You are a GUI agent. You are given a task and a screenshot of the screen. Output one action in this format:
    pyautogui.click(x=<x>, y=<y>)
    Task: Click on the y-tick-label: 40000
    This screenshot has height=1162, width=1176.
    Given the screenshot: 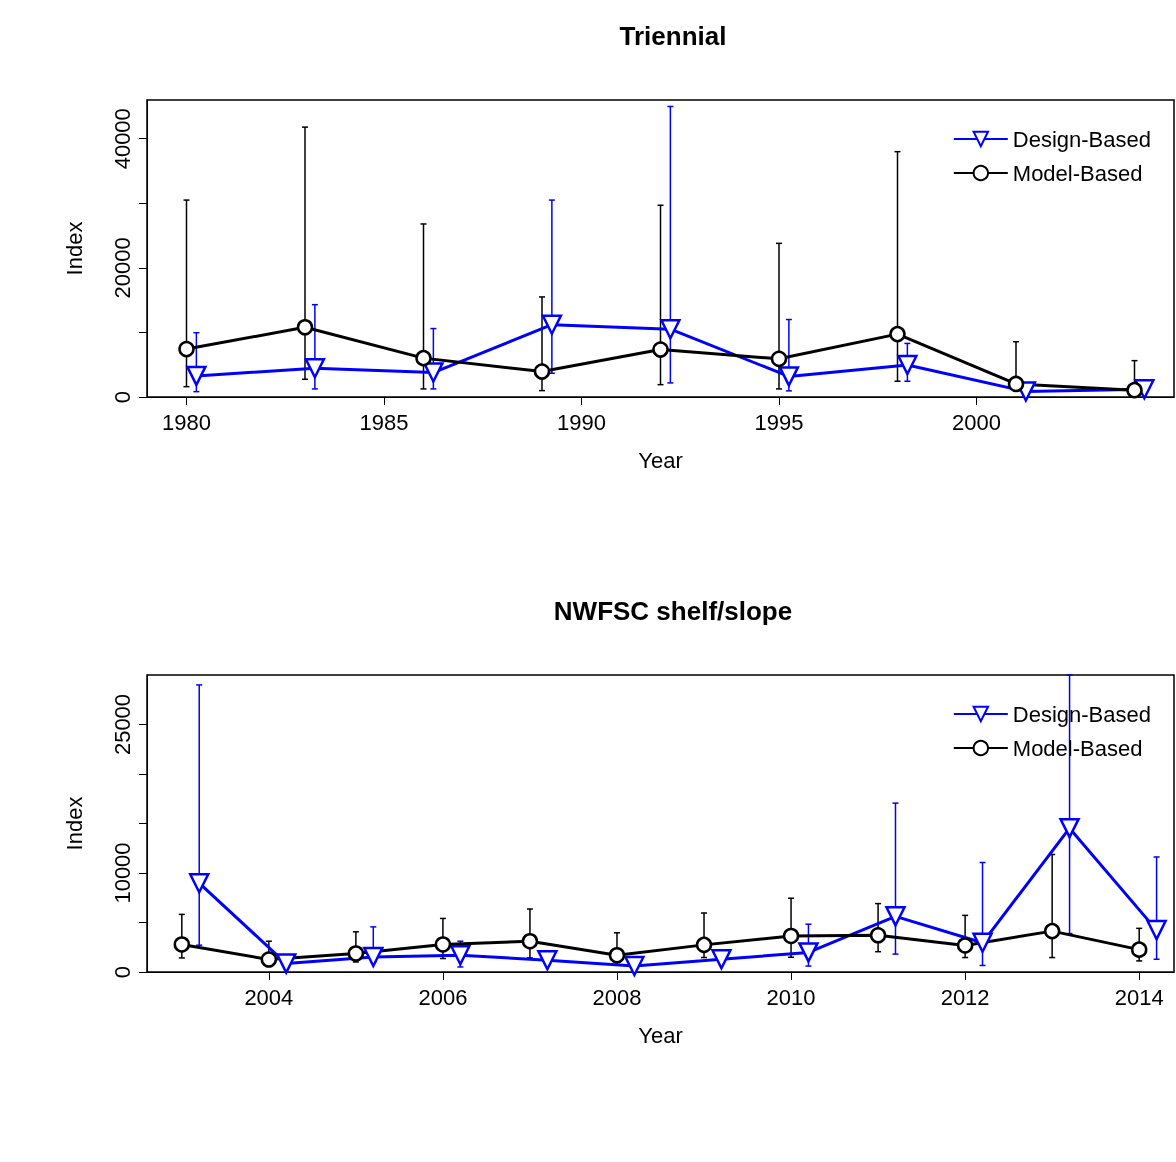 What is the action you would take?
    pyautogui.click(x=122, y=139)
    